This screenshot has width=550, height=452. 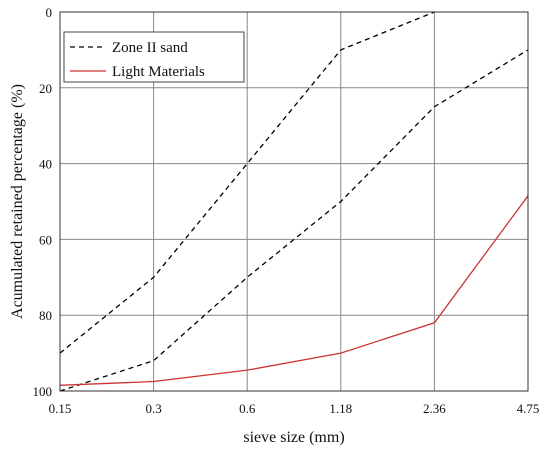 What do you see at coordinates (158, 72) in the screenshot?
I see `legend-entry: Light Materials` at bounding box center [158, 72].